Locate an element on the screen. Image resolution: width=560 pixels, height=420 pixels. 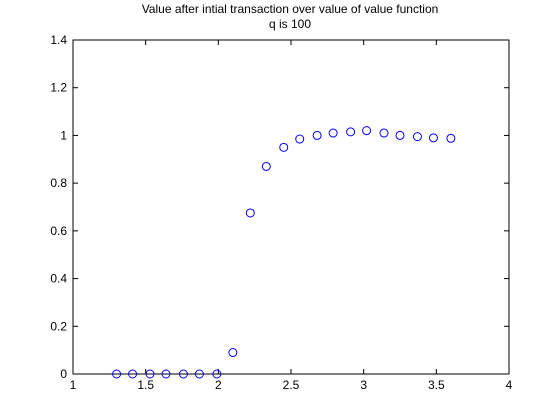
x-tick-label: 1.5 is located at coordinates (145, 385).